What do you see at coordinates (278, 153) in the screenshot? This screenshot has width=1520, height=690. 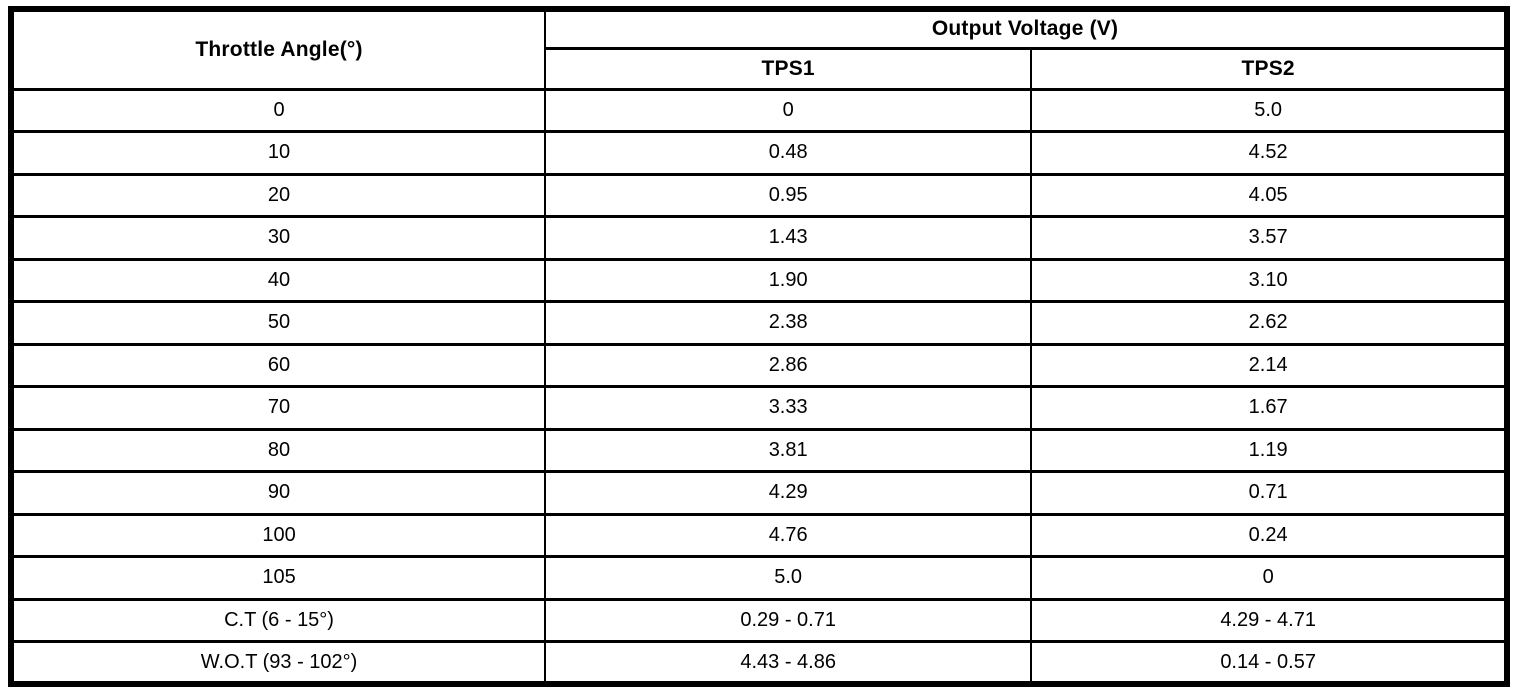 I see `cell-throttle-angle: 10` at bounding box center [278, 153].